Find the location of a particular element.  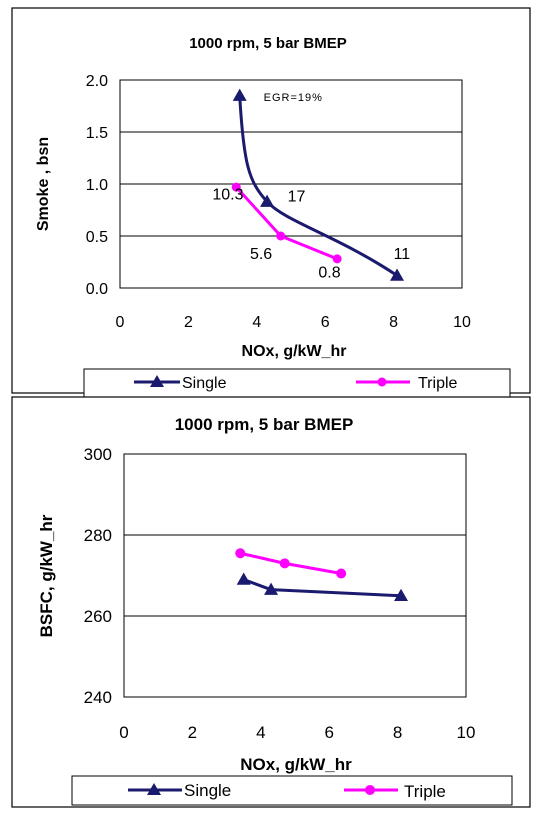

chart-2-x-tick-label: 10 is located at coordinates (466, 732).